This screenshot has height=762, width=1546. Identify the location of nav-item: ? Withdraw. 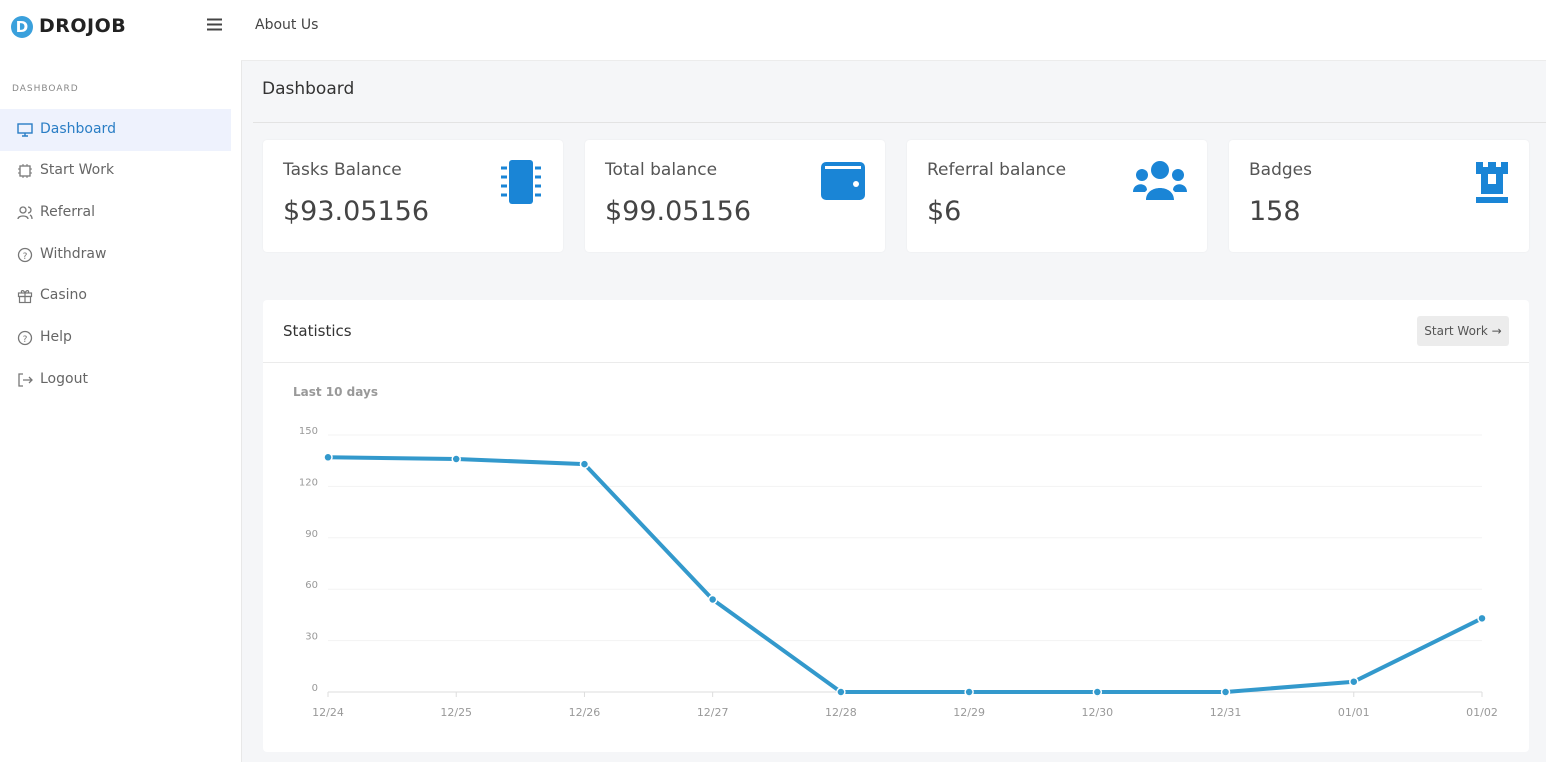
(115, 255).